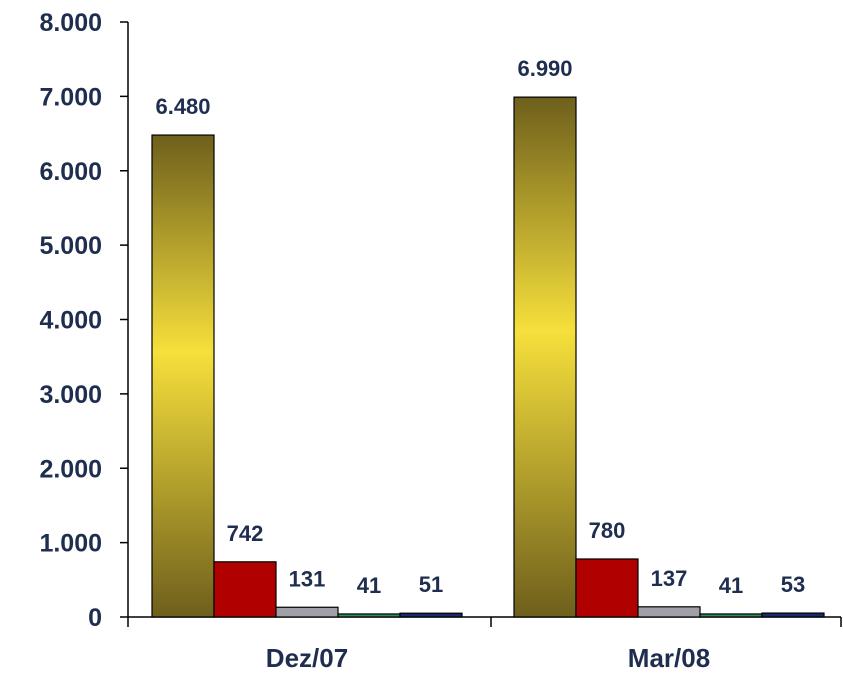 The image size is (843, 679). Describe the element at coordinates (70, 23) in the screenshot. I see `y-tick-label: 8.000` at that location.